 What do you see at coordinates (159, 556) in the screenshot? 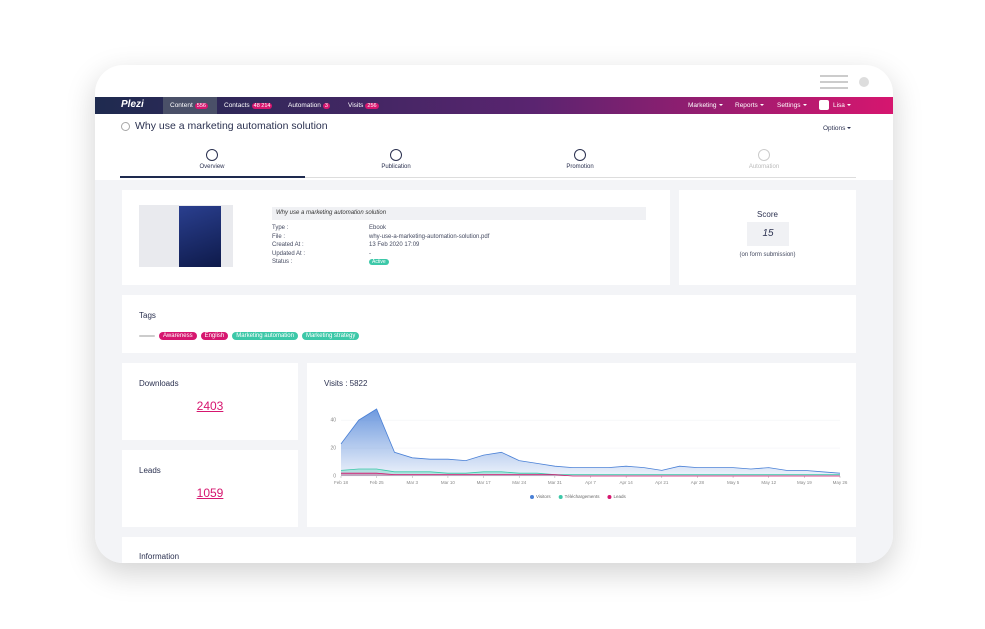
I see `information-title: Information` at bounding box center [159, 556].